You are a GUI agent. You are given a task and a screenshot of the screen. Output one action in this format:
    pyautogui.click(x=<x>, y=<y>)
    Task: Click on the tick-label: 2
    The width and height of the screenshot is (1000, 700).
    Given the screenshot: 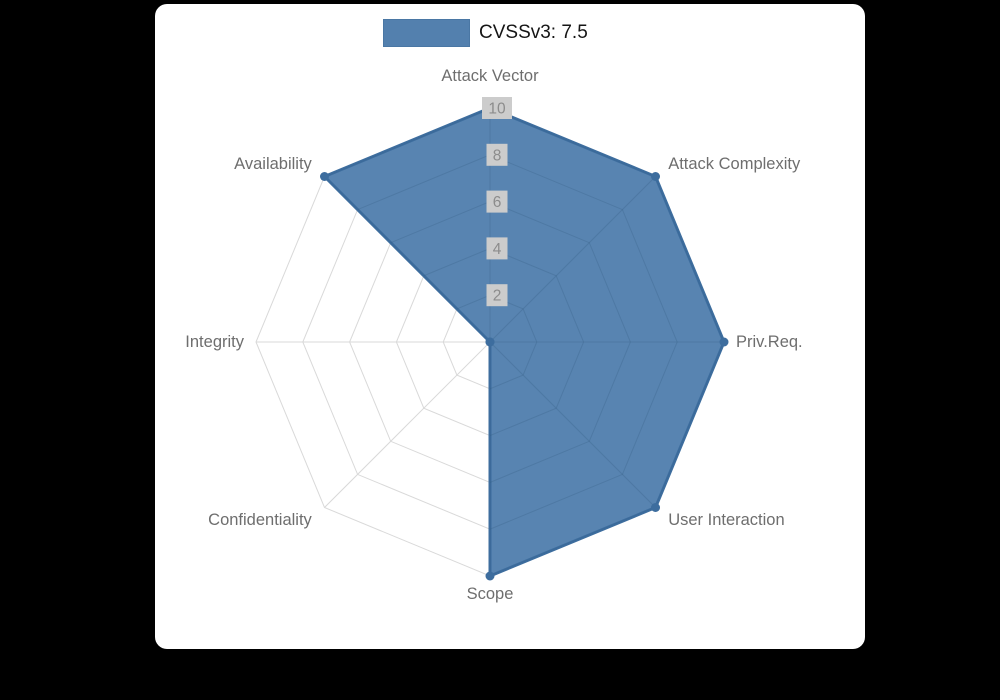 What is the action you would take?
    pyautogui.click(x=497, y=296)
    